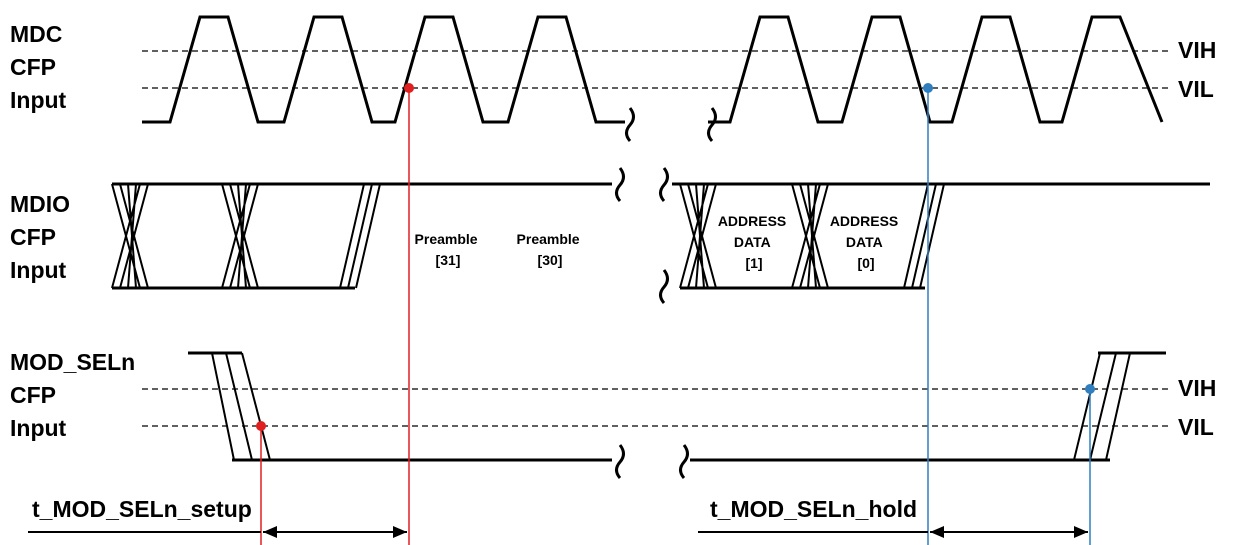  Describe the element at coordinates (1102, 406) in the screenshot. I see `modsel-rising-bundle` at that location.